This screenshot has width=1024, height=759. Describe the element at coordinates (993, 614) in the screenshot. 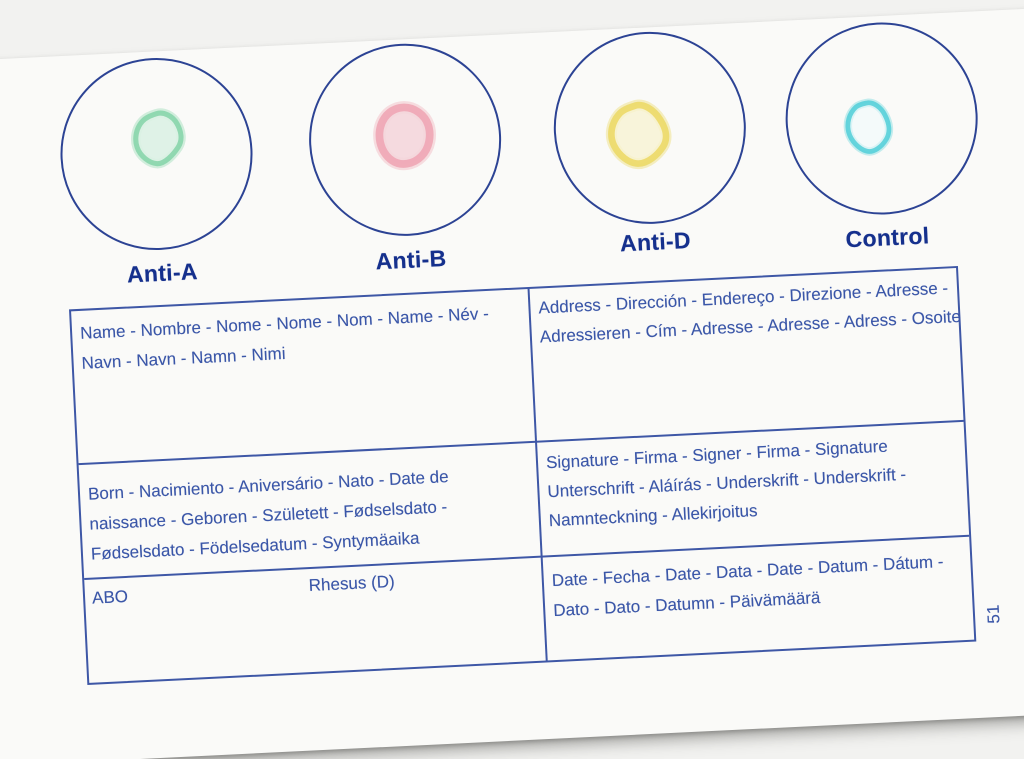

I see `card-side-number: 51` at that location.